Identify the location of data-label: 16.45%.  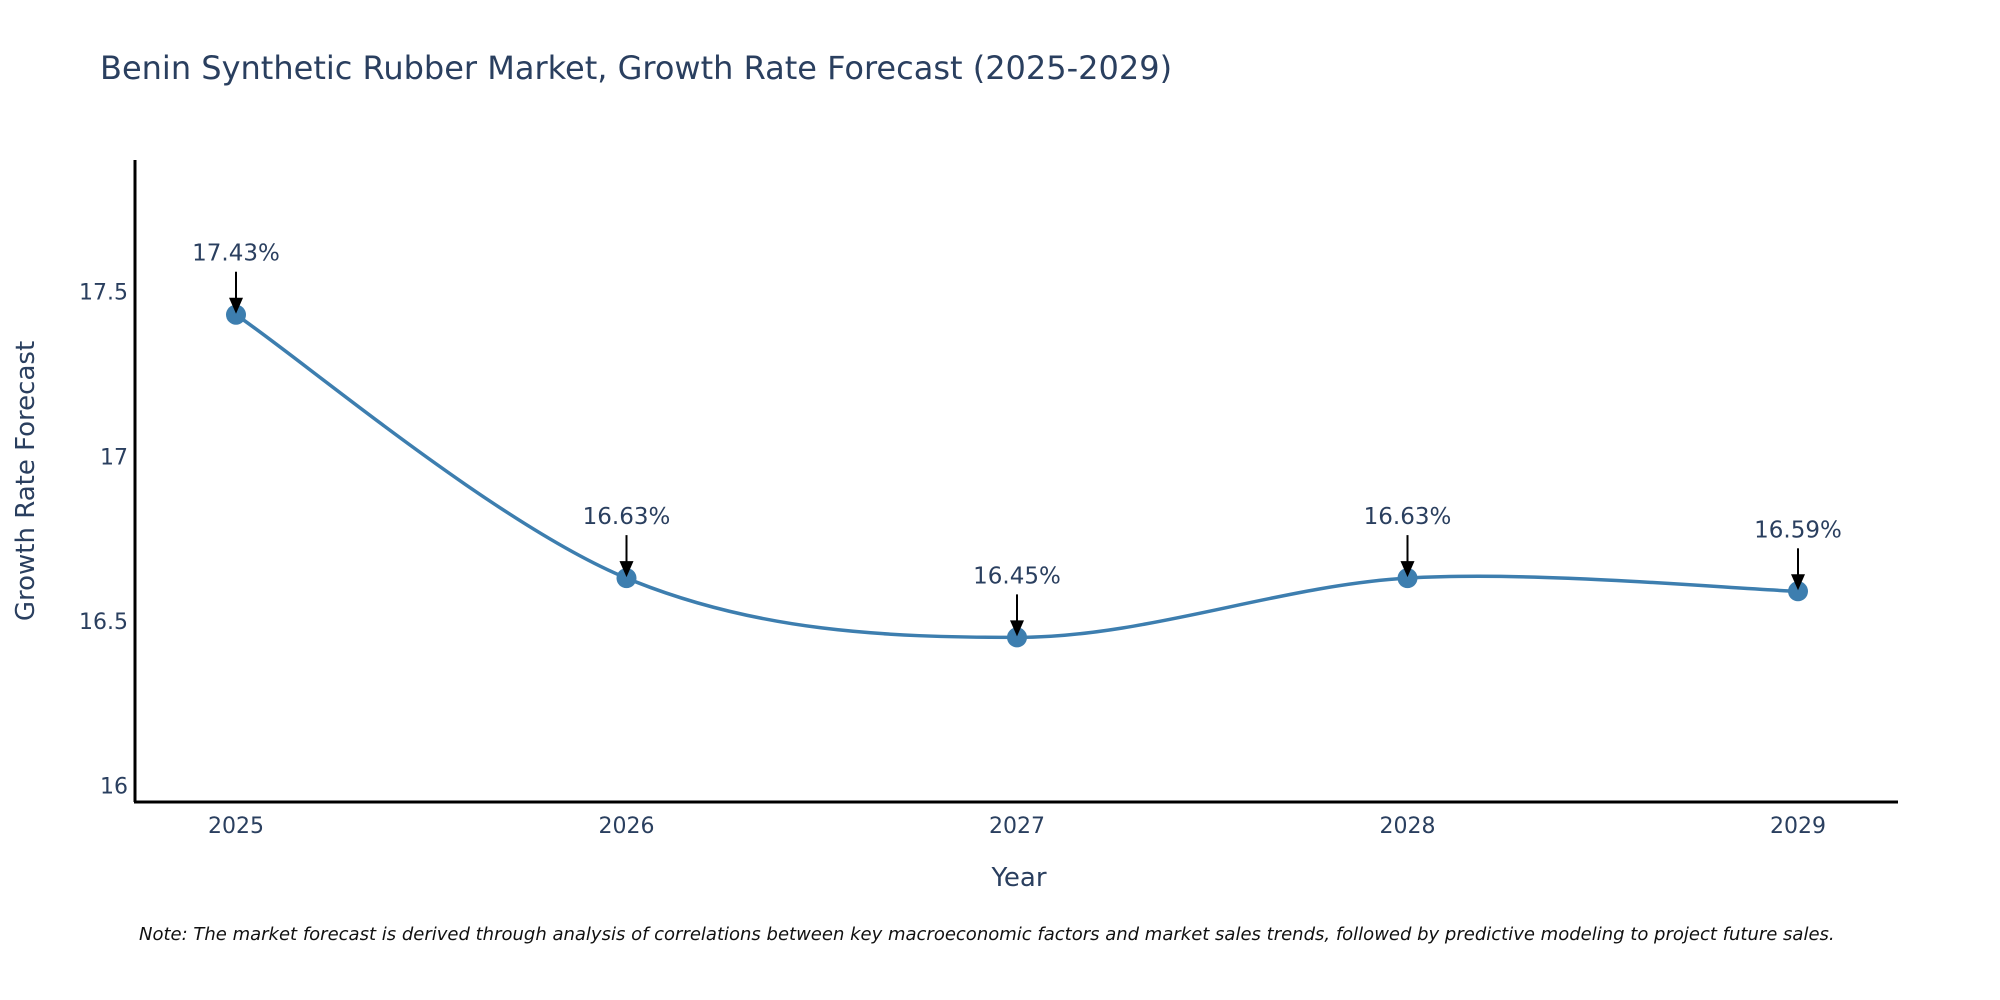
(1017, 576).